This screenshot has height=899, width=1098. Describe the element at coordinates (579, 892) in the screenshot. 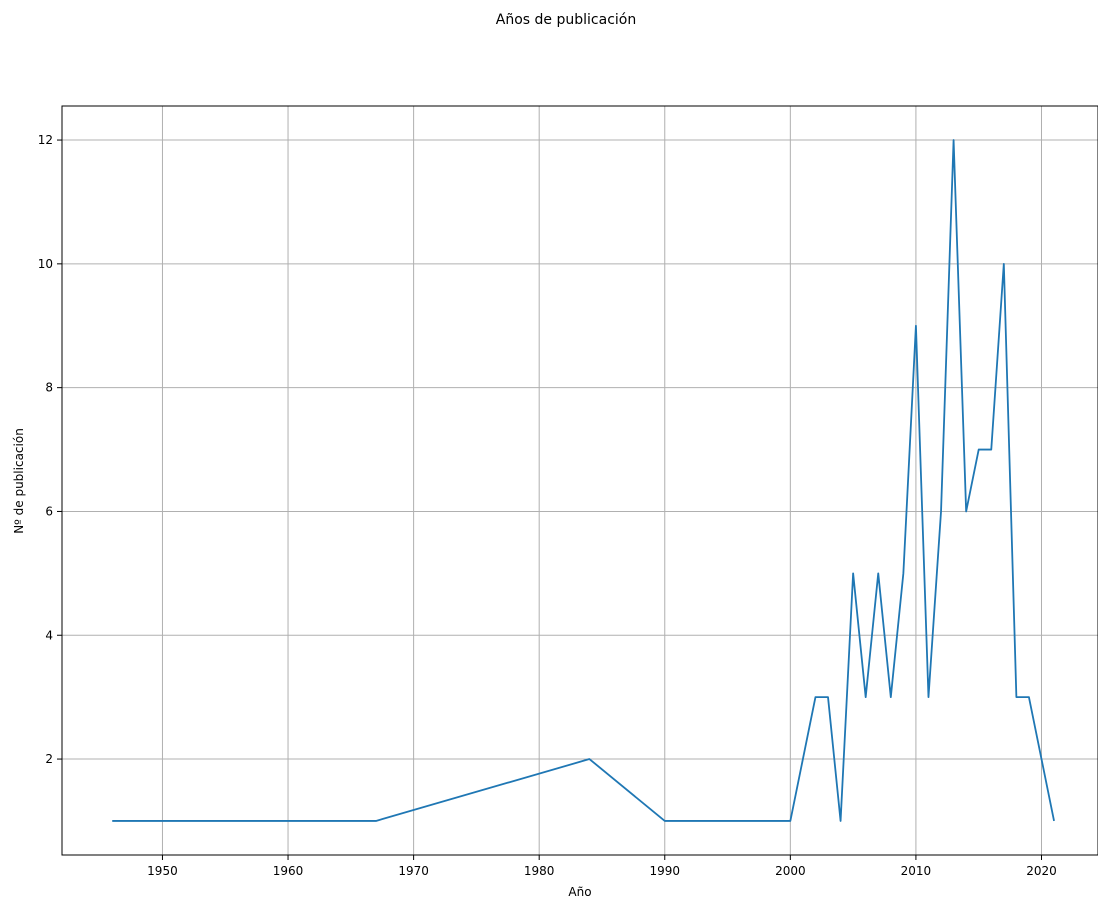

I see `x-axis-label: Año` at that location.